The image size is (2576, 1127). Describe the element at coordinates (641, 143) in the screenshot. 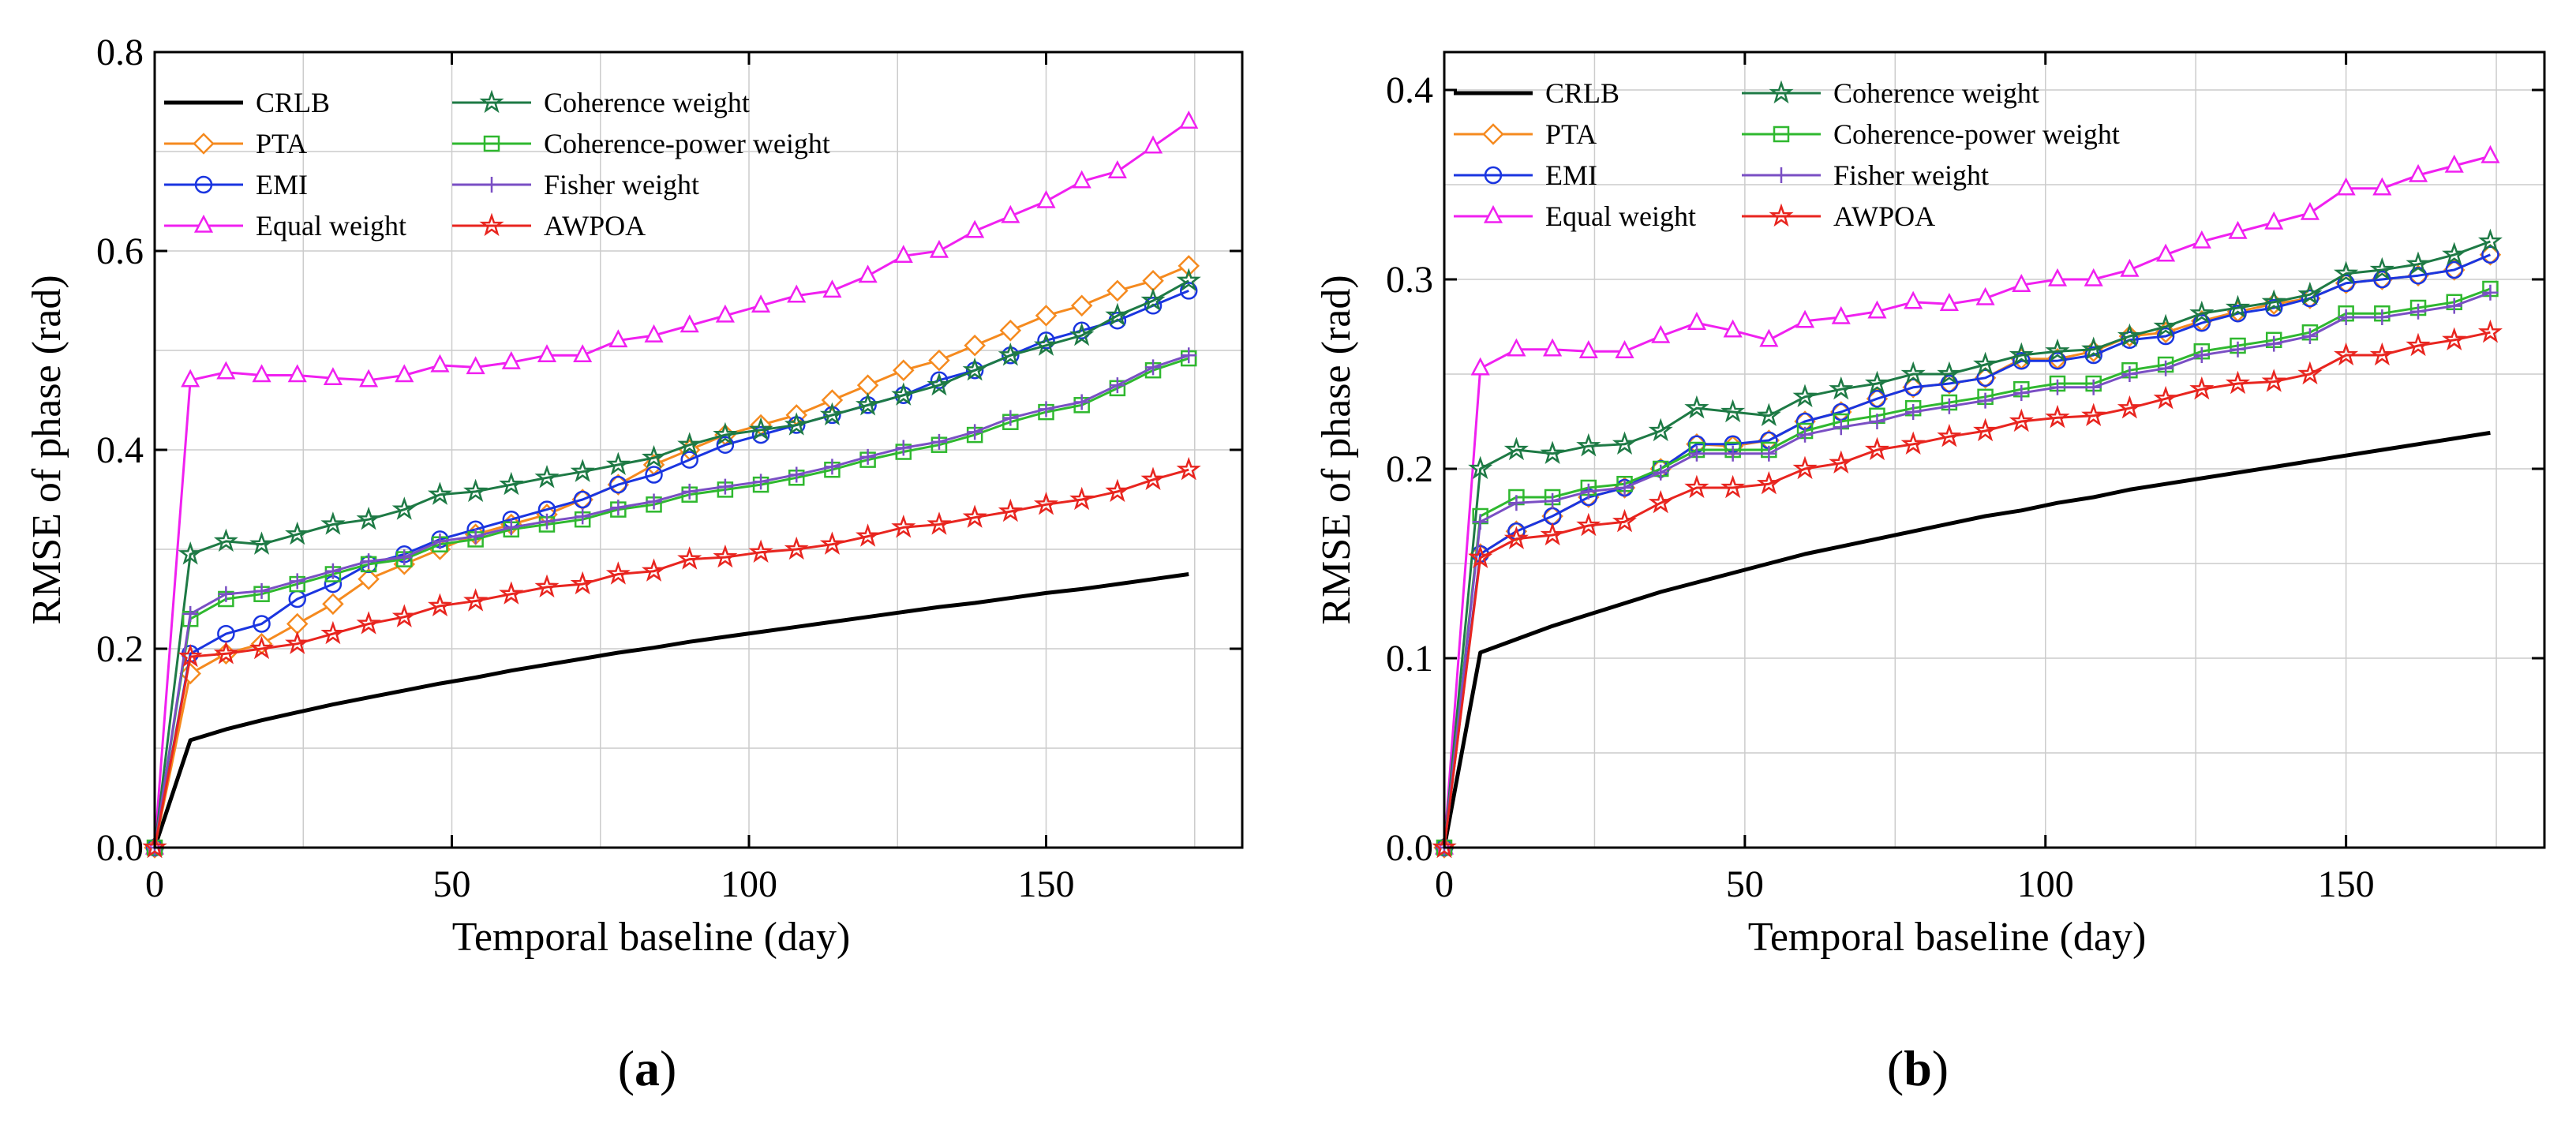

I see `legend-item-coherence-power-weight: Coherence-power weight` at that location.